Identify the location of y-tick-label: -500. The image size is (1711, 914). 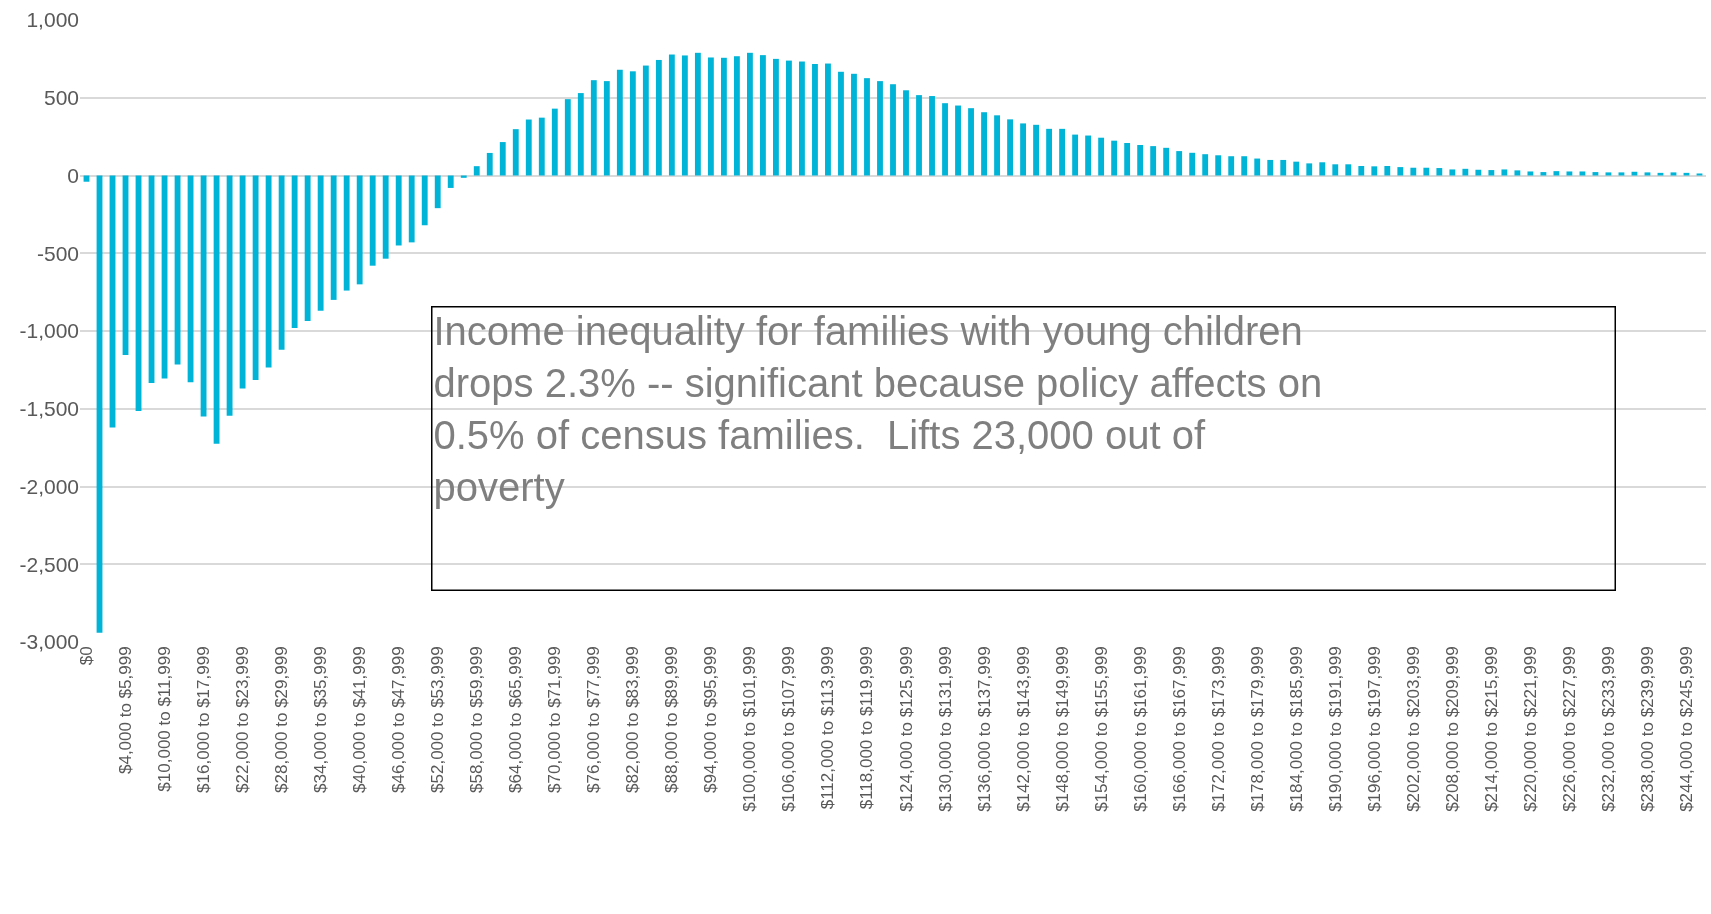
(57, 253).